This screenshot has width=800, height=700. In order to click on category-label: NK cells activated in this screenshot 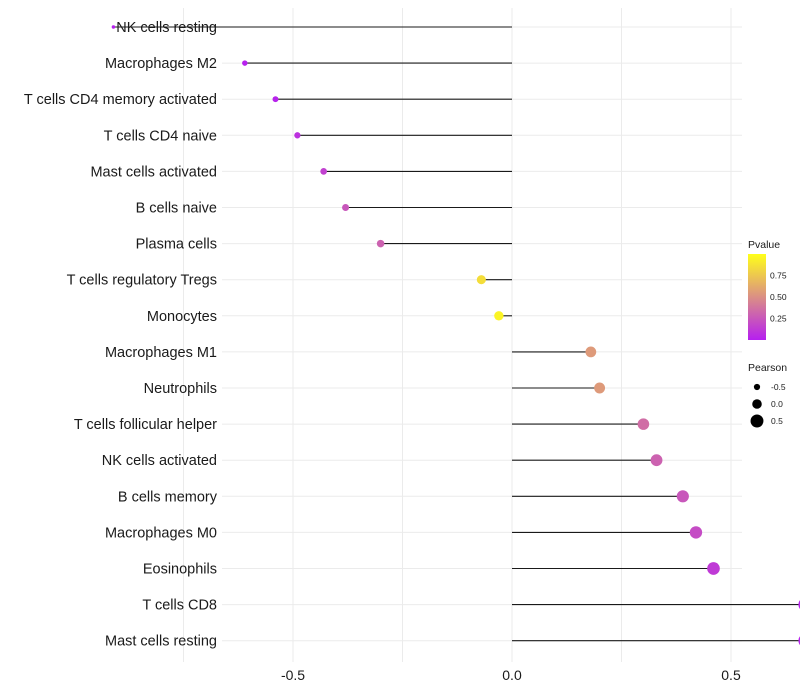, I will do `click(159, 461)`.